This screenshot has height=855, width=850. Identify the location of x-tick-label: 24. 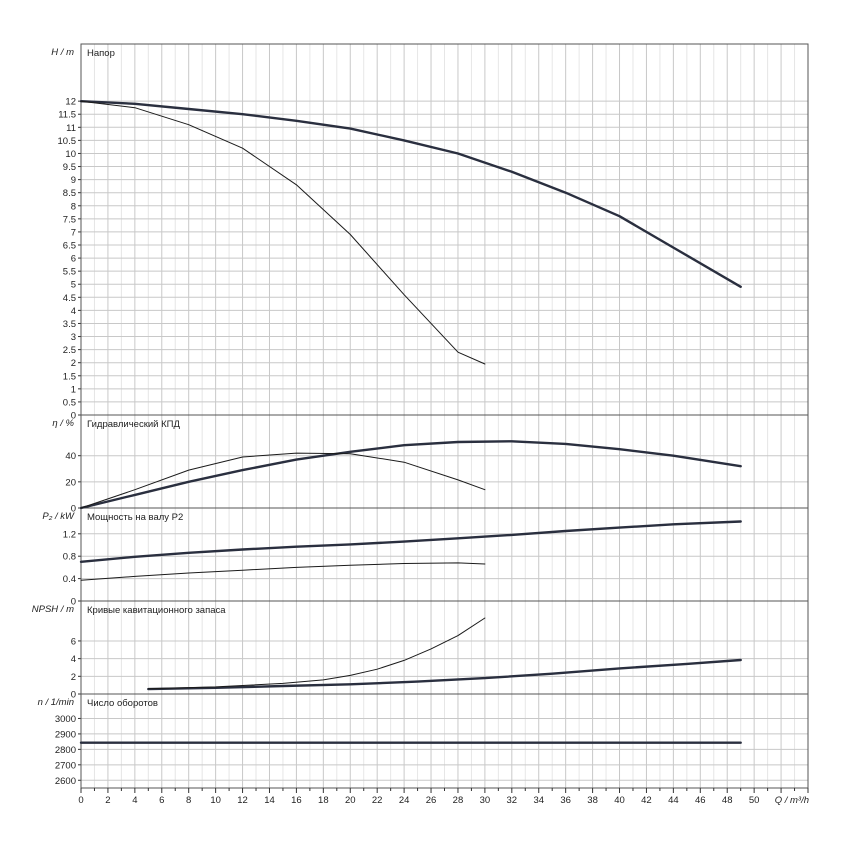
(404, 800).